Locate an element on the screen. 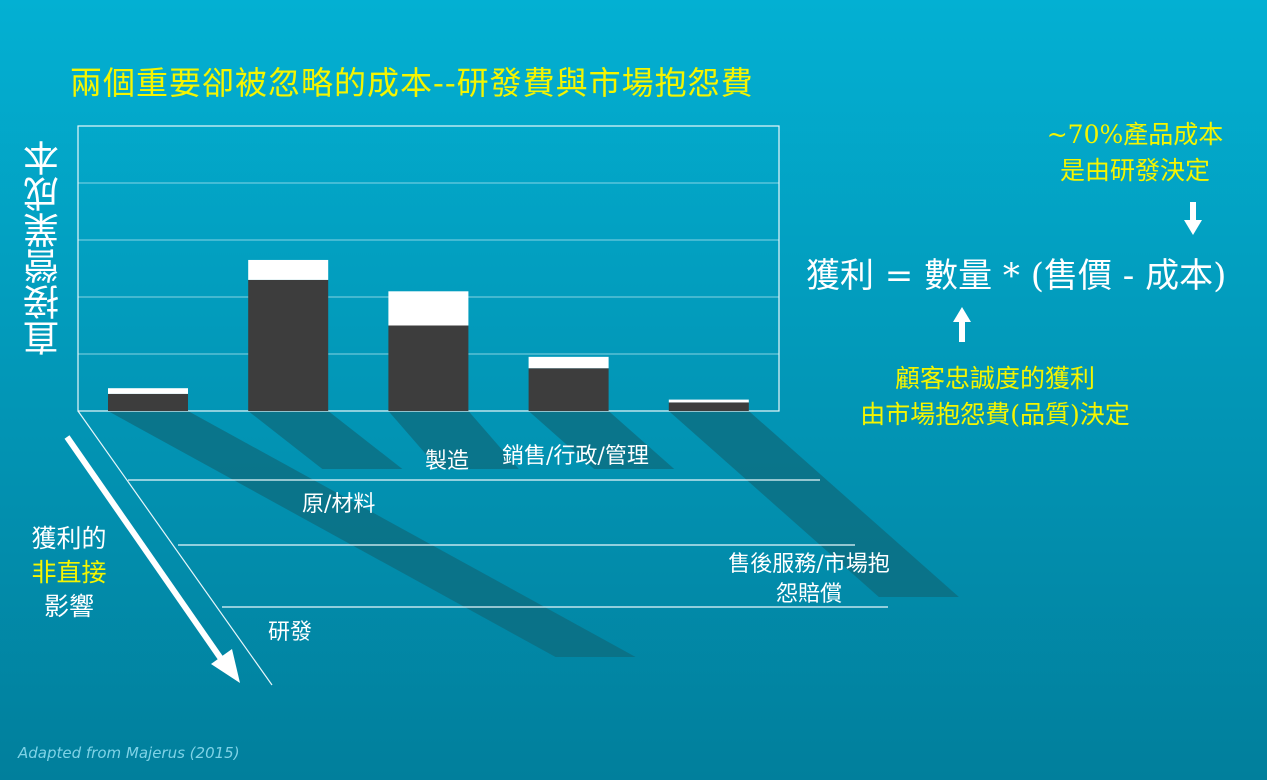 The image size is (1267, 780). indirect-line-3: 影響 is located at coordinates (68, 606).